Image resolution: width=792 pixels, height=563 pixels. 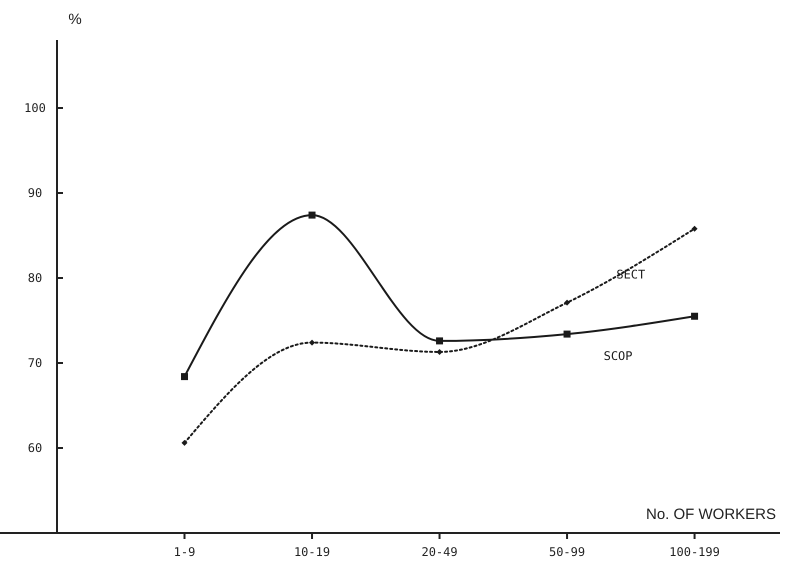 I want to click on x-tick-label: 10-19, so click(x=312, y=552).